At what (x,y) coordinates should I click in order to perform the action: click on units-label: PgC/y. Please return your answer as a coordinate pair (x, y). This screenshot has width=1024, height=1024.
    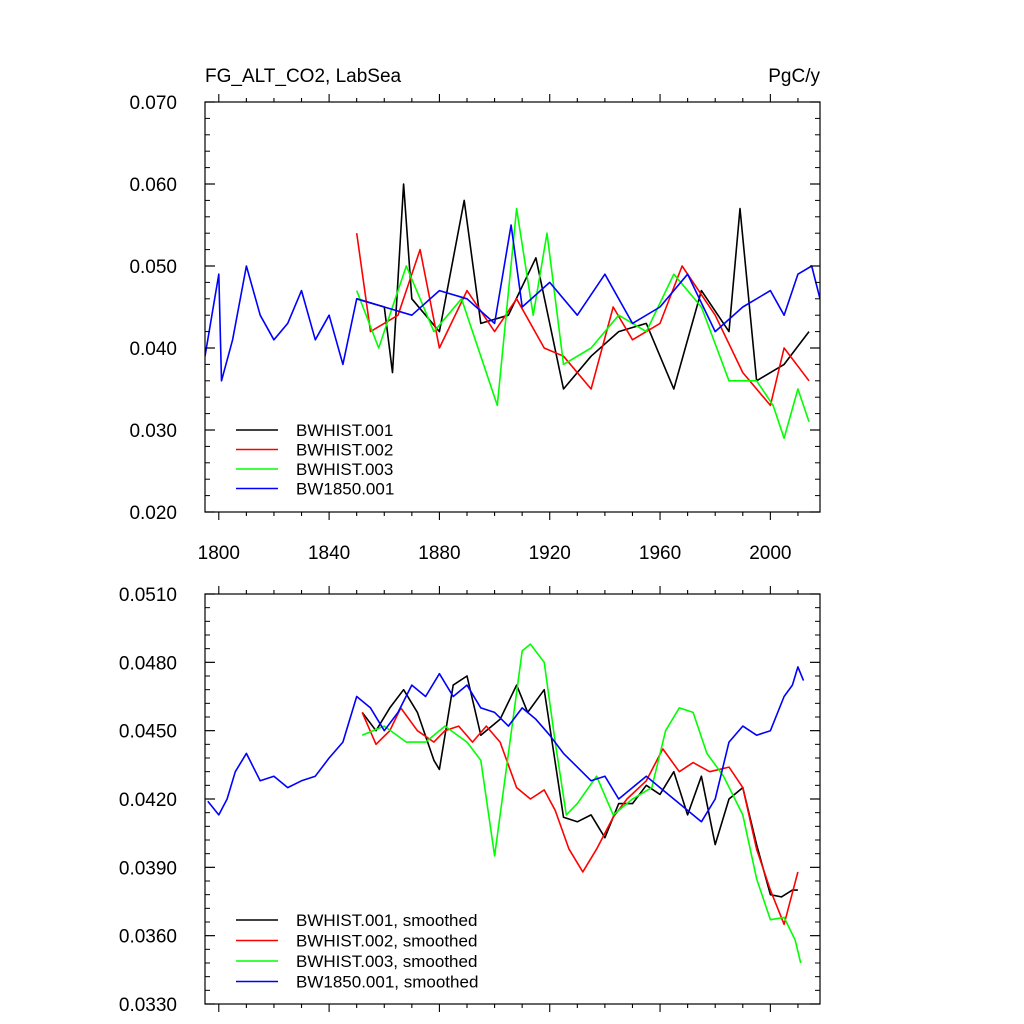
    Looking at the image, I should click on (794, 76).